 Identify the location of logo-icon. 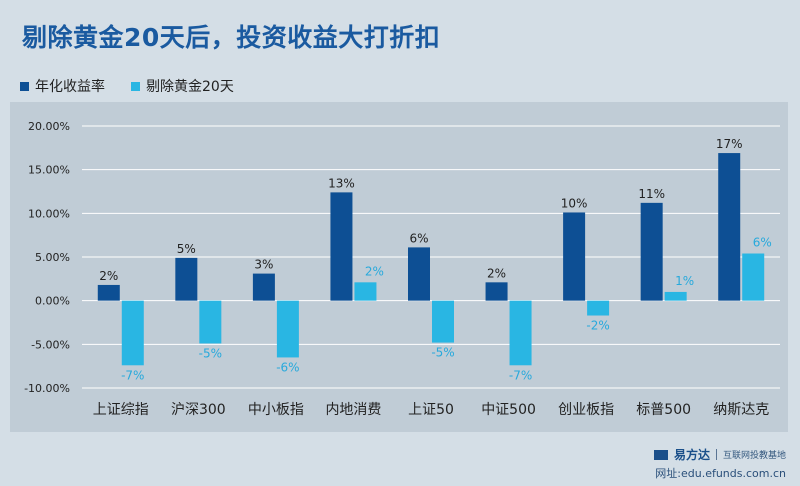
(660, 454).